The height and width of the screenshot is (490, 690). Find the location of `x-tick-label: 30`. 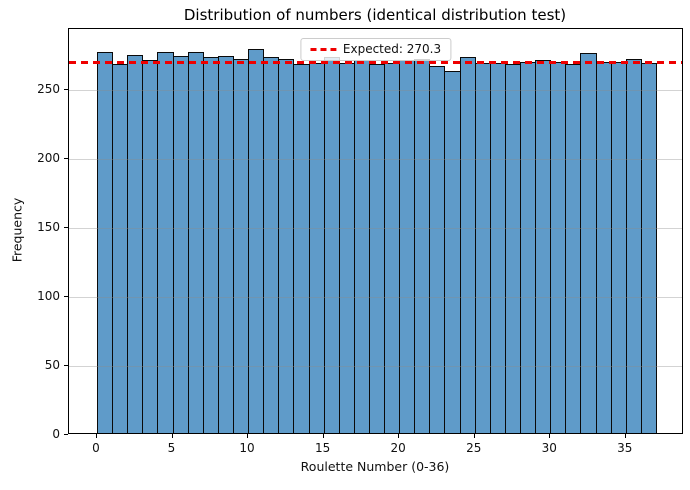

x-tick-label: 30 is located at coordinates (549, 448).